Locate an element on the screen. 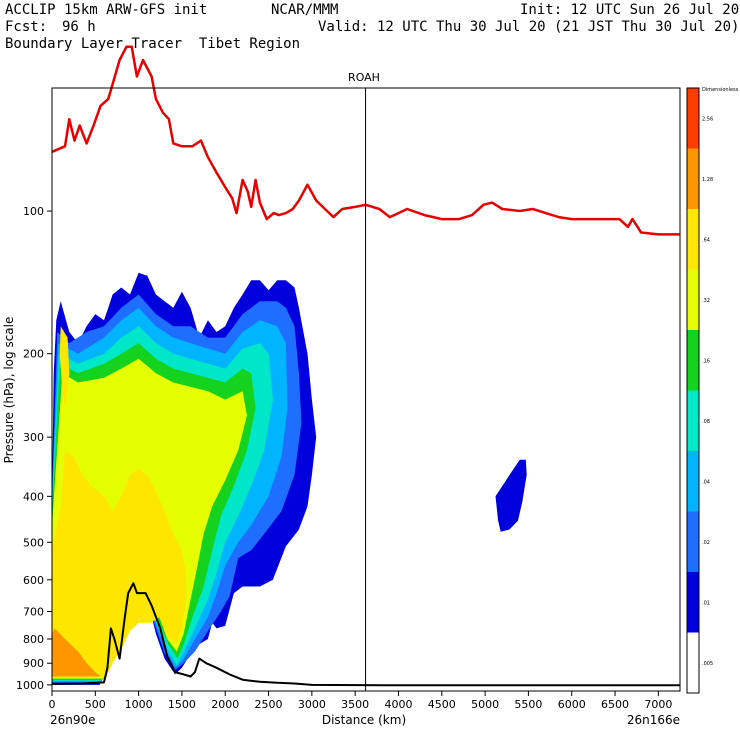  x-tick-label: 3500 is located at coordinates (355, 704).